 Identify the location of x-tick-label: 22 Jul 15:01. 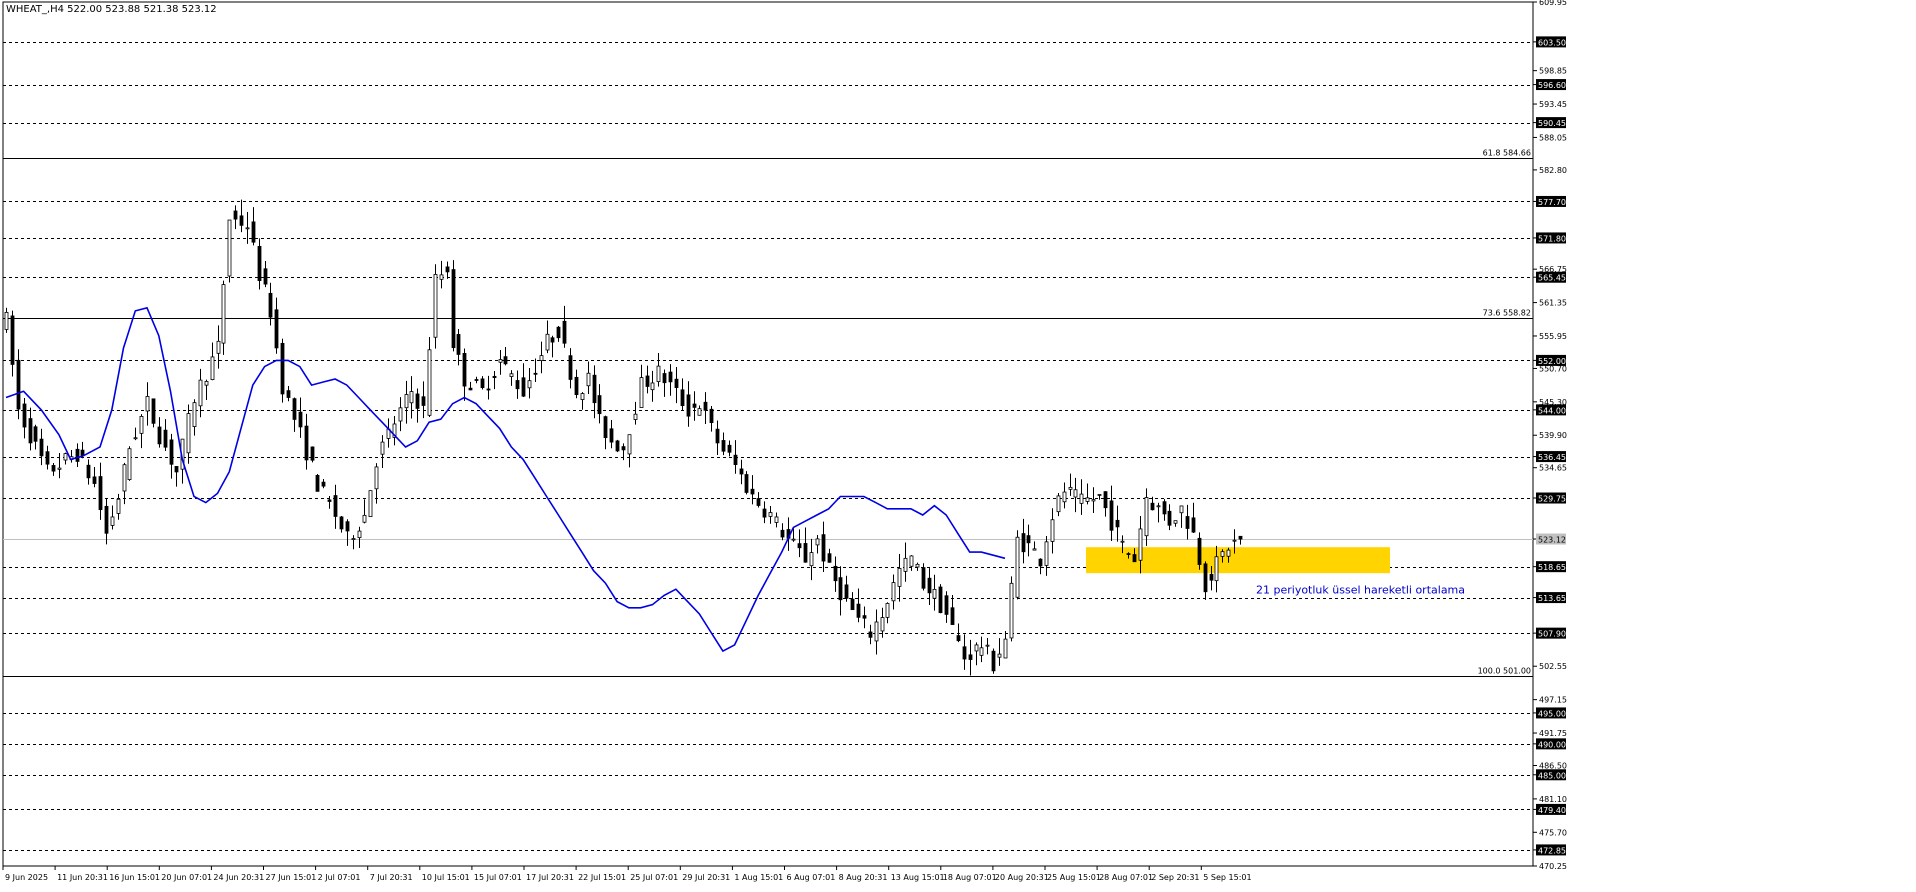
(602, 877).